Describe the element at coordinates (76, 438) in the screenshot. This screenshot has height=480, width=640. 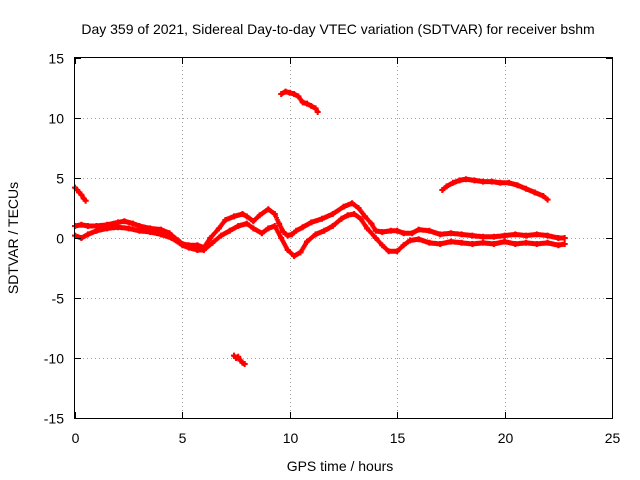
I see `x-tick-label: 0` at that location.